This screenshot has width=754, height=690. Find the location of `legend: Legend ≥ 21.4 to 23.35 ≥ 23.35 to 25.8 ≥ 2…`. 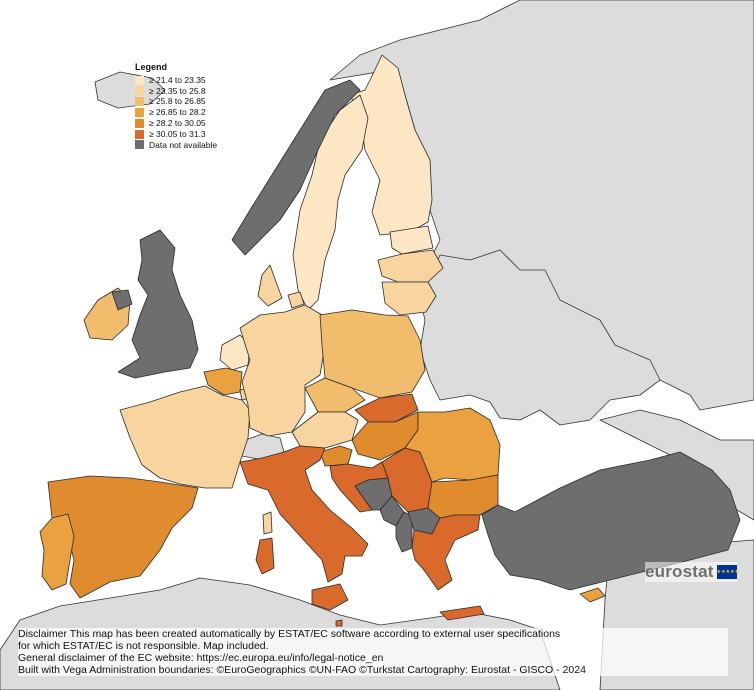

legend: Legend ≥ 21.4 to 23.35 ≥ 23.35 to 25.8 ≥ 2… is located at coordinates (176, 106).